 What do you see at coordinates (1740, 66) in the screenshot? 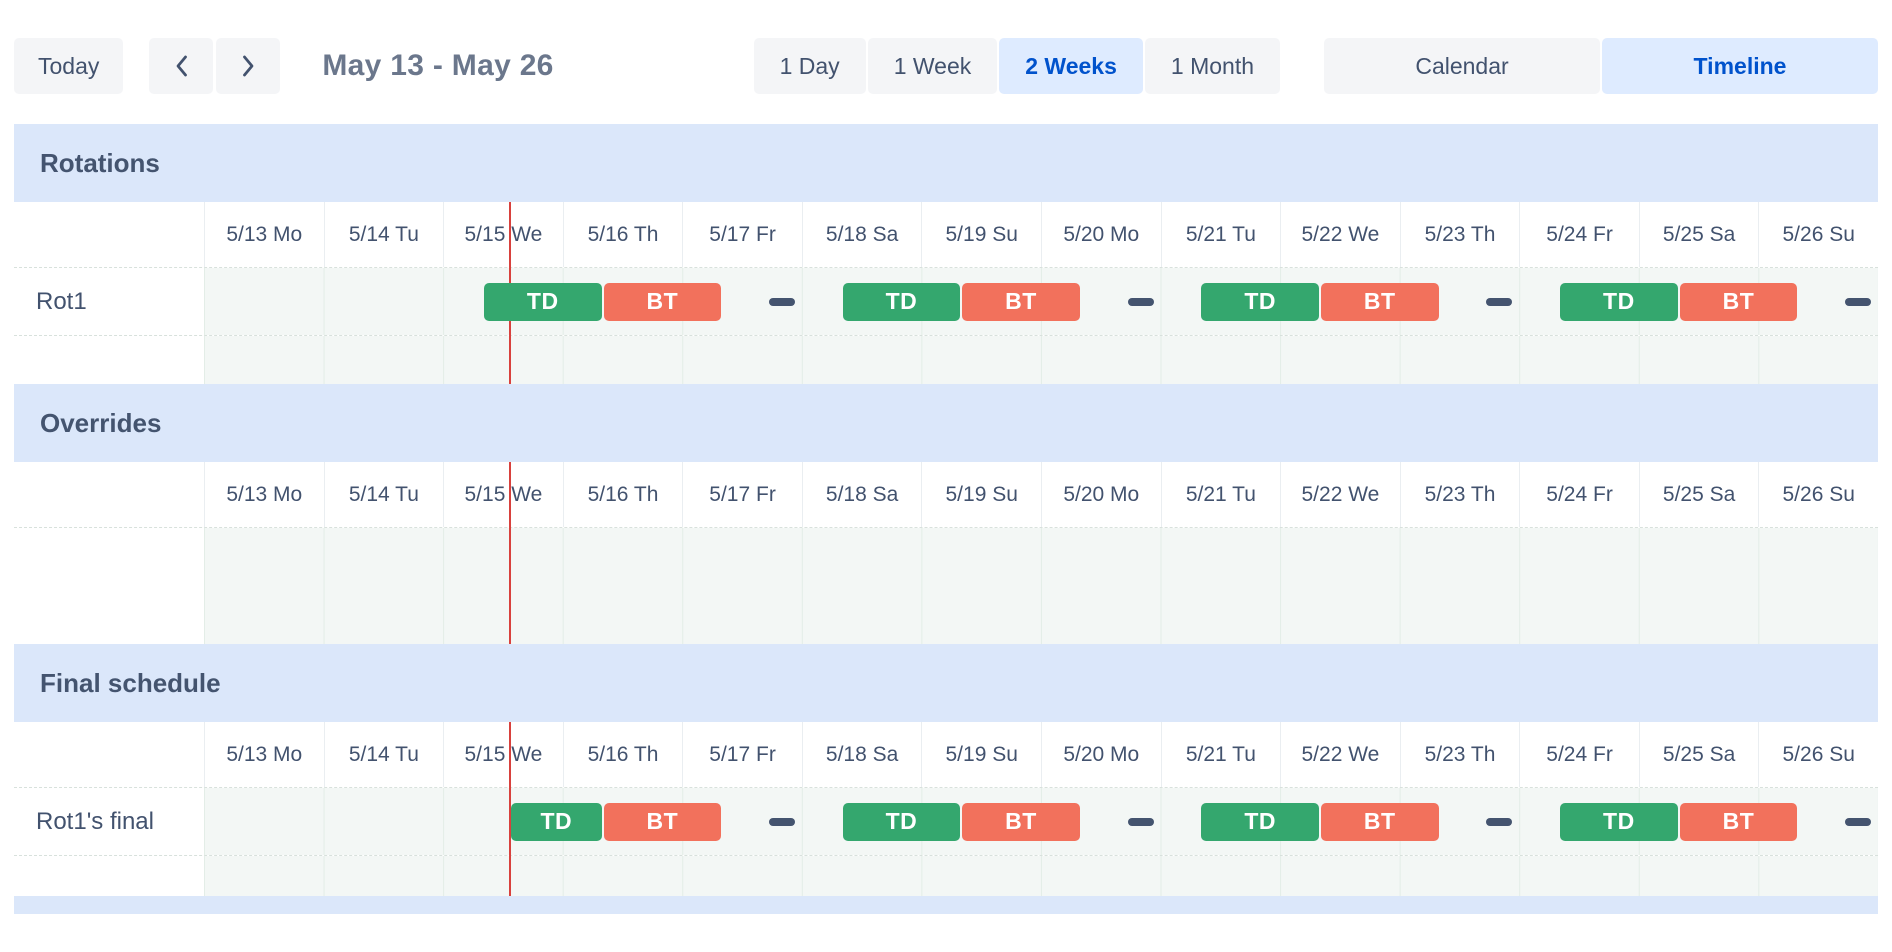
I see `view-option-timeline: Timeline` at bounding box center [1740, 66].